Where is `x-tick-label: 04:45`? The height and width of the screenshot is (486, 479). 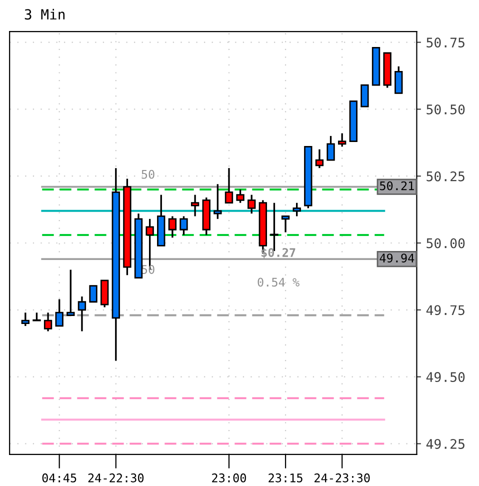 x-tick-label: 04:45 is located at coordinates (59, 477).